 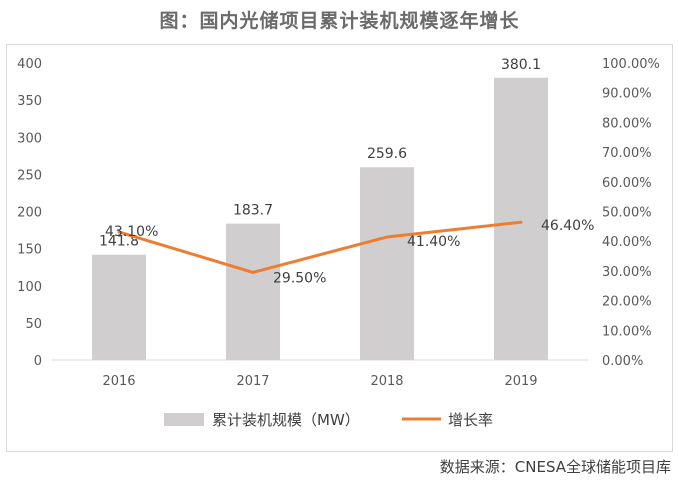 What do you see at coordinates (470, 420) in the screenshot?
I see `legend-line-label: 增长率` at bounding box center [470, 420].